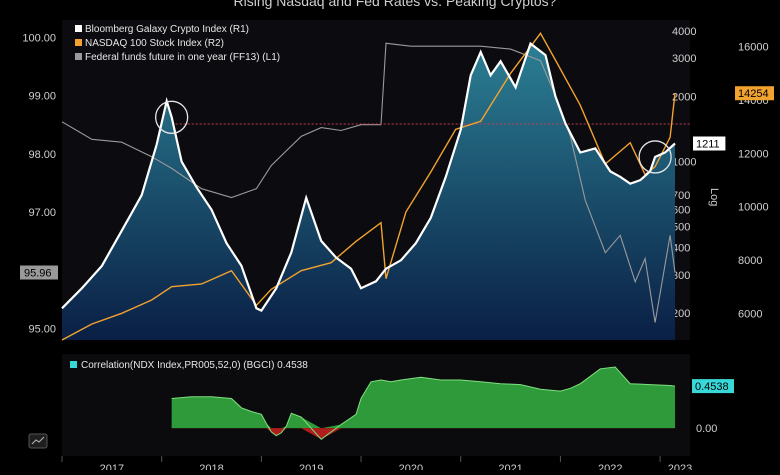 This screenshot has width=780, height=475. Describe the element at coordinates (681, 211) in the screenshot. I see `right1-axis-tick-label: 600` at that location.